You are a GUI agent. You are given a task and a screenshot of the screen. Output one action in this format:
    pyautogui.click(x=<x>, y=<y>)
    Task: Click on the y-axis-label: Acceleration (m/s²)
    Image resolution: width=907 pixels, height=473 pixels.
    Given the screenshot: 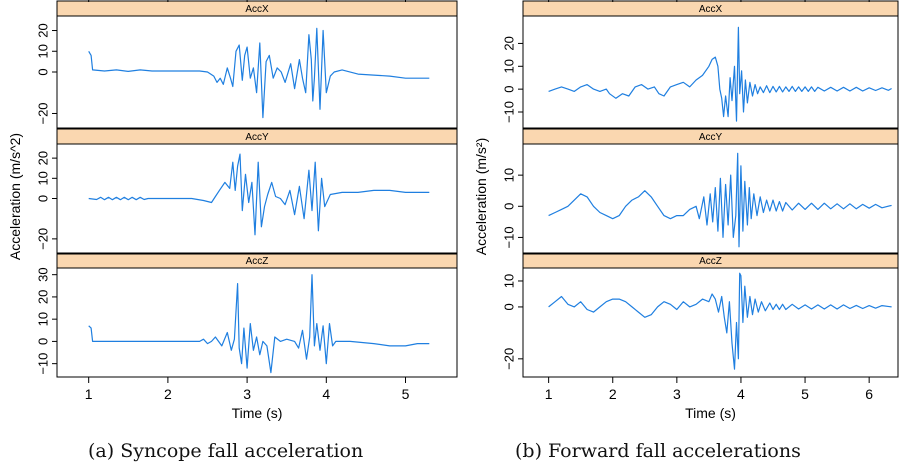 What is the action you would take?
    pyautogui.click(x=481, y=196)
    